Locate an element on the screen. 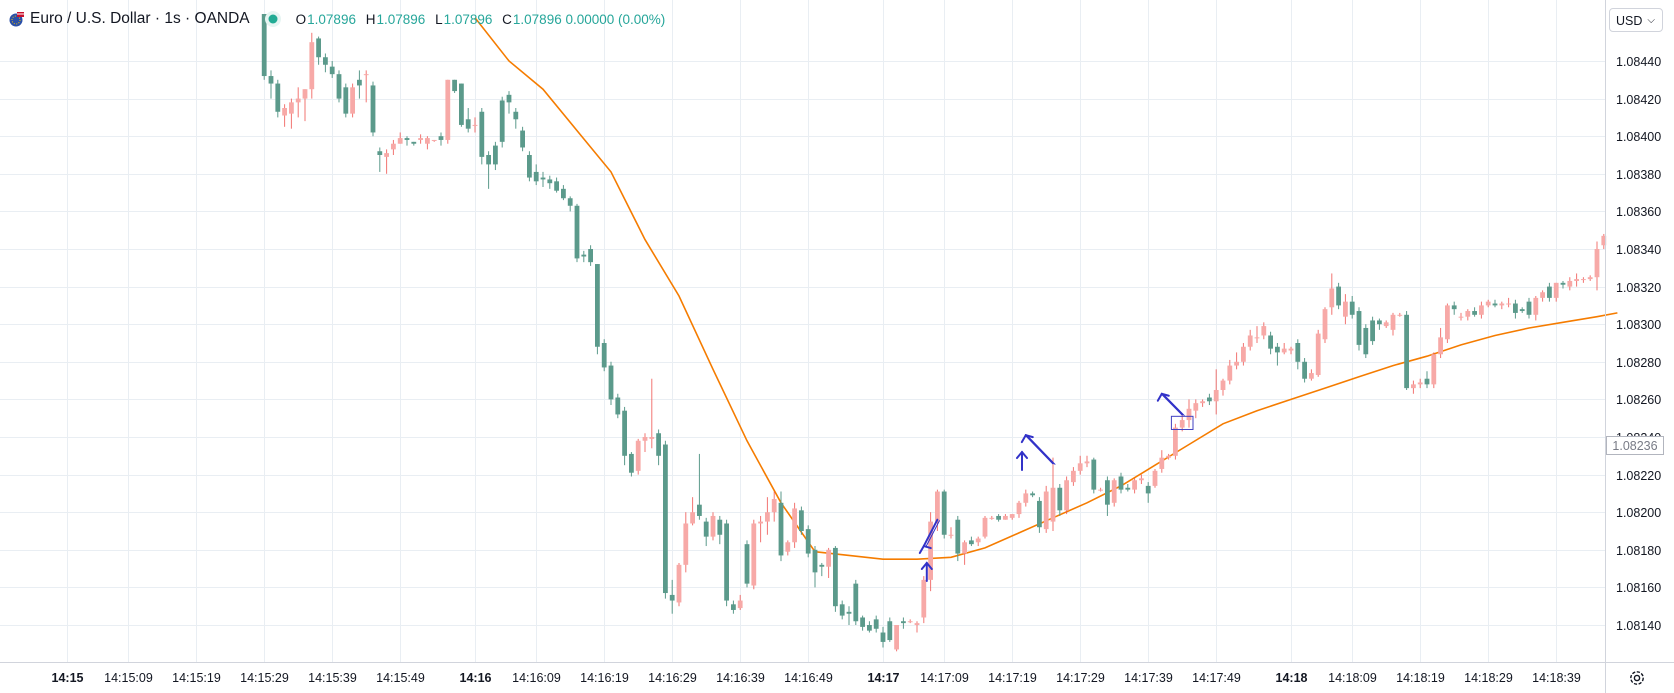  time-tick-label: 14:15:49 is located at coordinates (400, 678).